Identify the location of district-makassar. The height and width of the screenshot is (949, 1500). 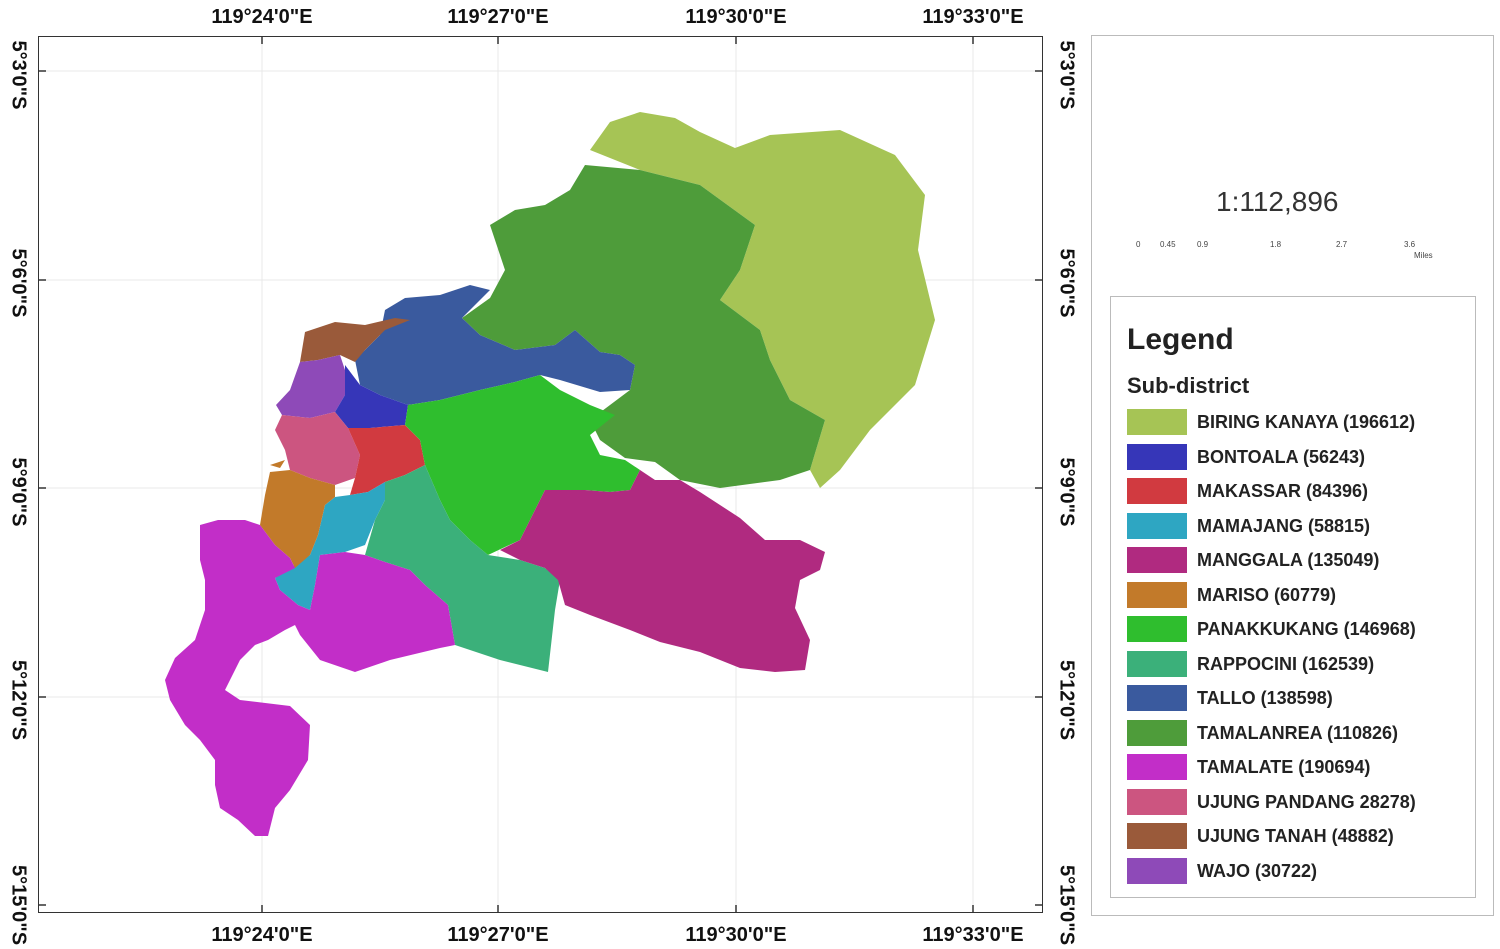
(386, 460).